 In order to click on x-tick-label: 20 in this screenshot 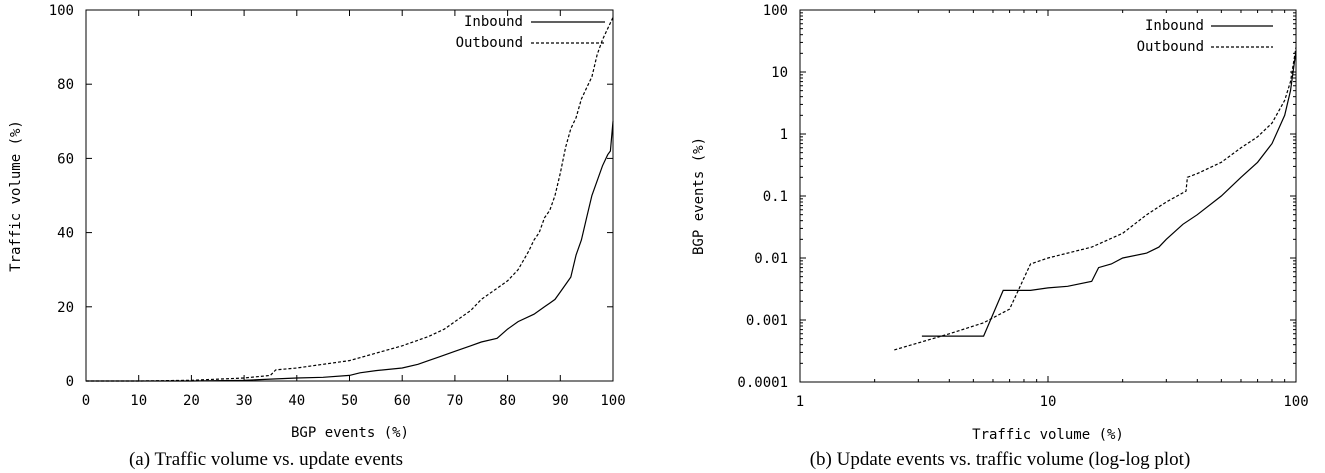, I will do `click(191, 401)`.